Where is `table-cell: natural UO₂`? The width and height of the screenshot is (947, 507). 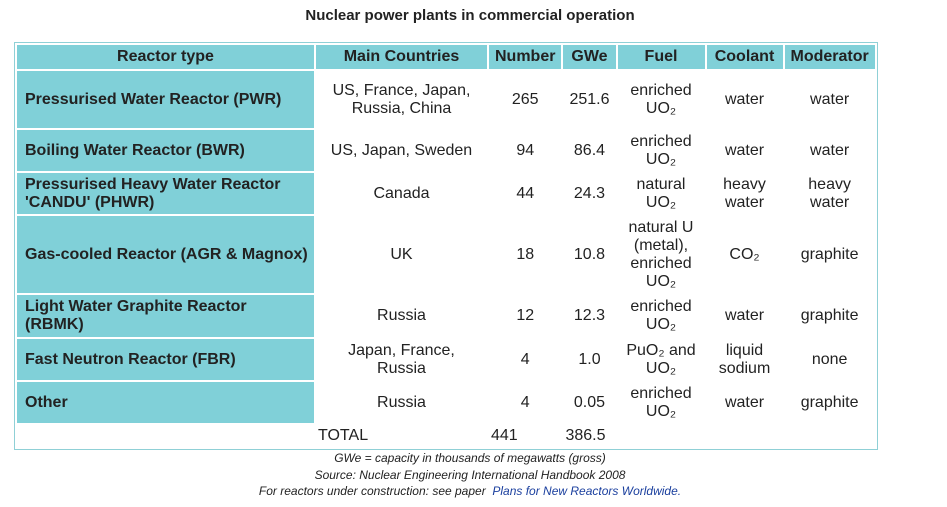 table-cell: natural UO₂ is located at coordinates (661, 193).